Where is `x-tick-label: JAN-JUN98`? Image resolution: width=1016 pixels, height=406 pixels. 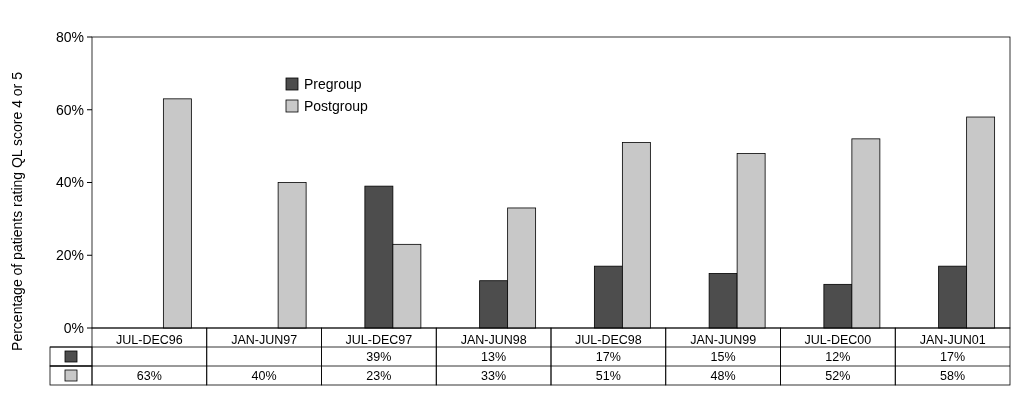
x-tick-label: JAN-JUN98 is located at coordinates (493, 339).